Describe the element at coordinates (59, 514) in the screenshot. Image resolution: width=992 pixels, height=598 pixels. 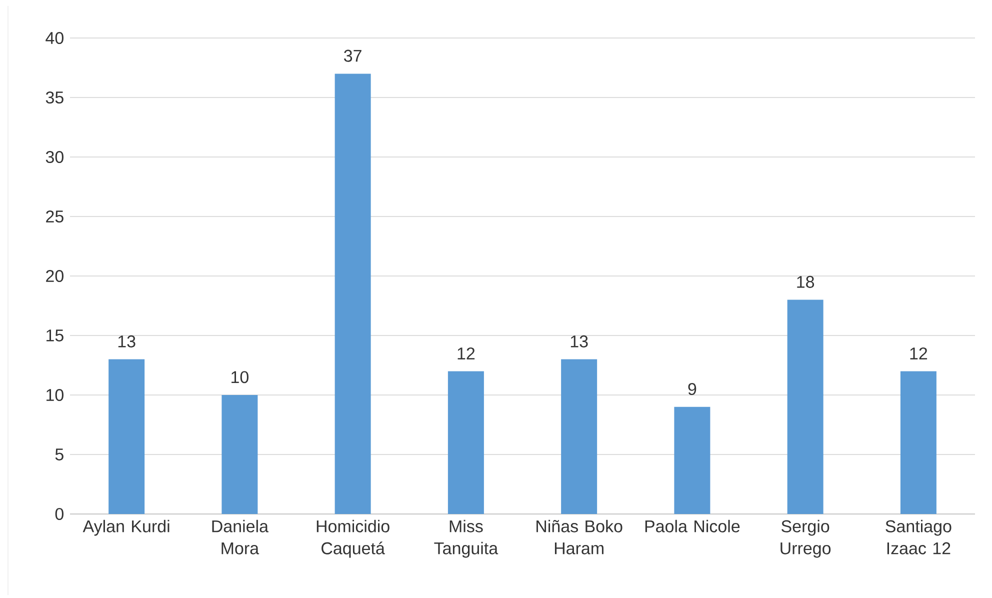
I see `y-tick-label: 0` at that location.